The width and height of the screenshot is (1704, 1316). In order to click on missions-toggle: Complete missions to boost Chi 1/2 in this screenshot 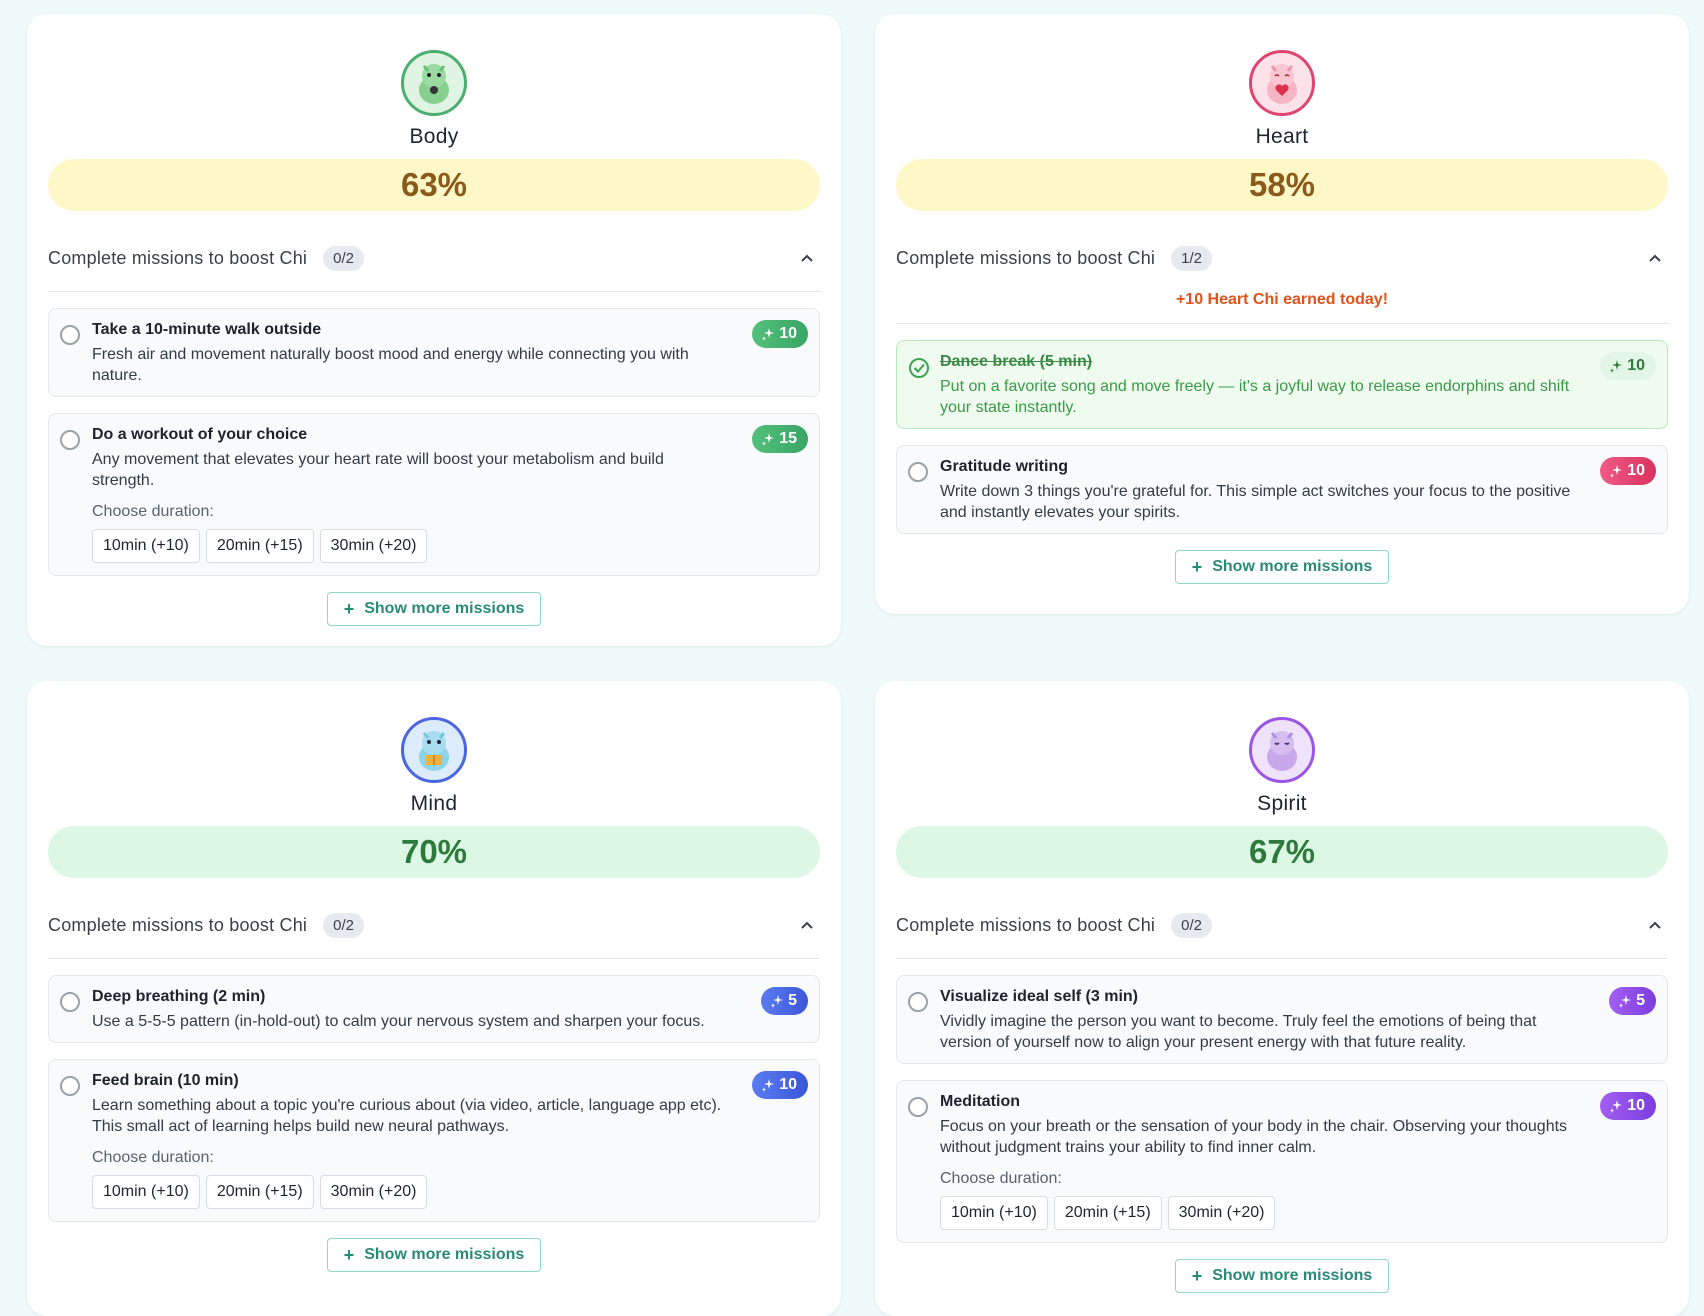, I will do `click(1282, 258)`.